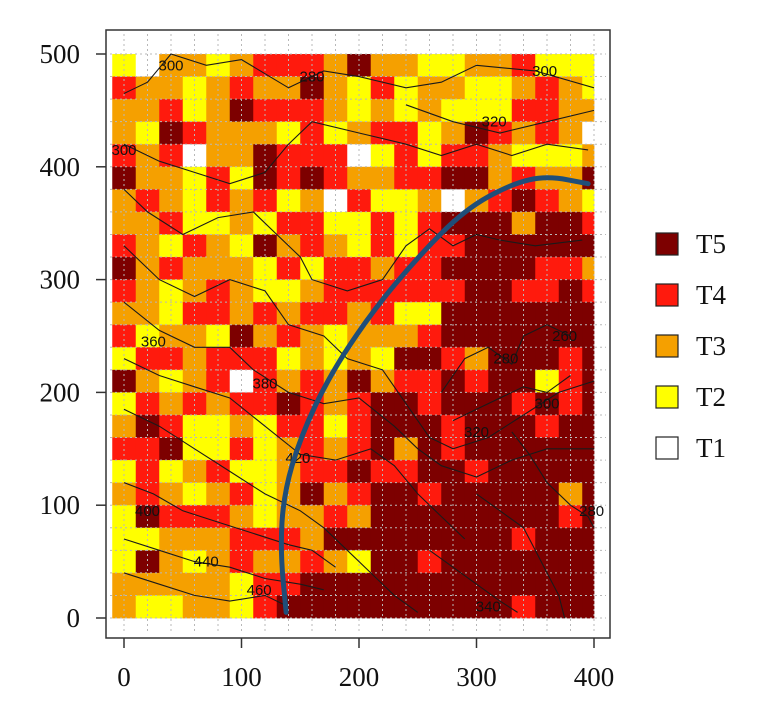  Describe the element at coordinates (259, 590) in the screenshot. I see `contour-label: 460` at that location.